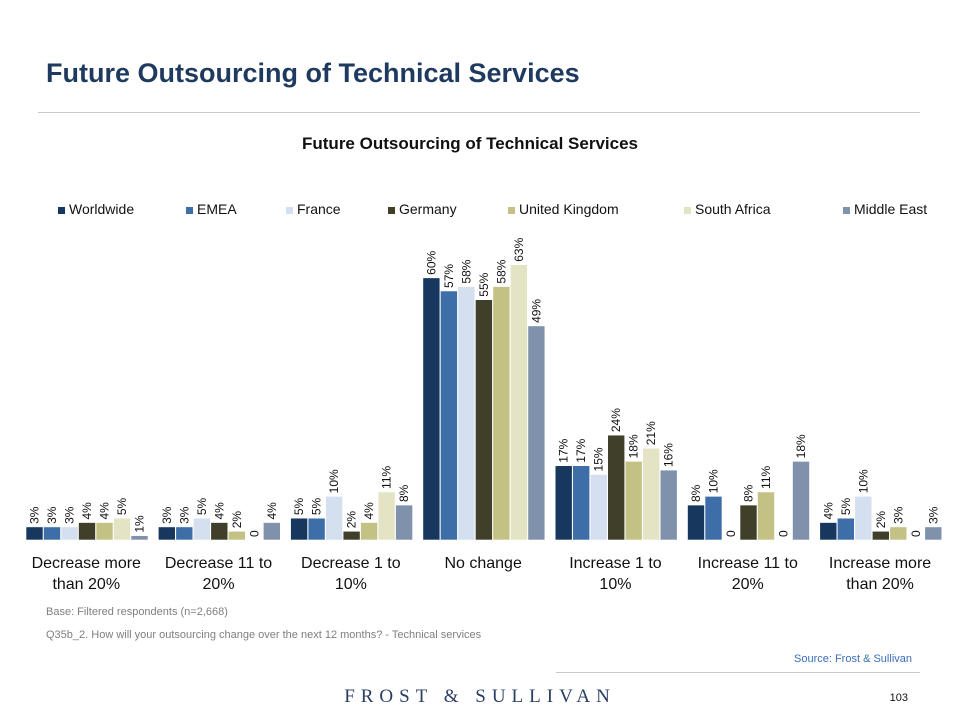  Describe the element at coordinates (219, 584) in the screenshot. I see `category-label: 20%` at that location.